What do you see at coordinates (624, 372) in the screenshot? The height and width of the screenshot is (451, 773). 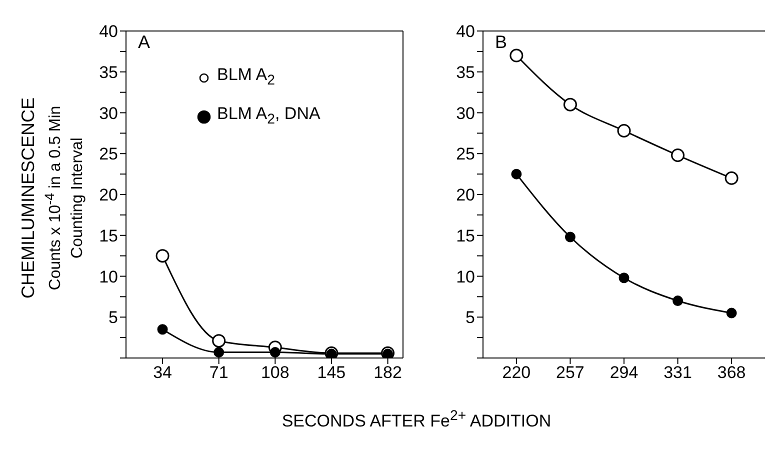 I see `x-tick-label: 294` at bounding box center [624, 372].